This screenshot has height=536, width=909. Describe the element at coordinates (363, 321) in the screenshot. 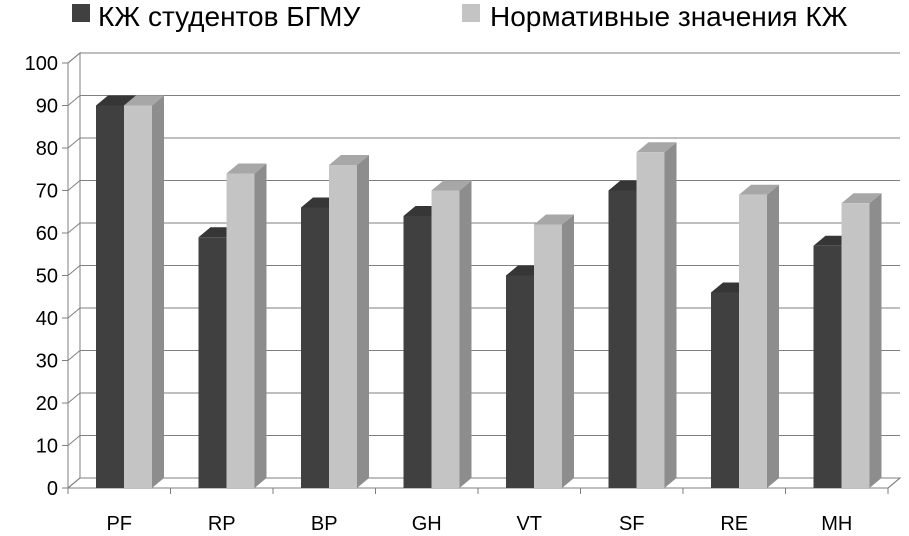

I see `bar-side-bp-s2` at that location.